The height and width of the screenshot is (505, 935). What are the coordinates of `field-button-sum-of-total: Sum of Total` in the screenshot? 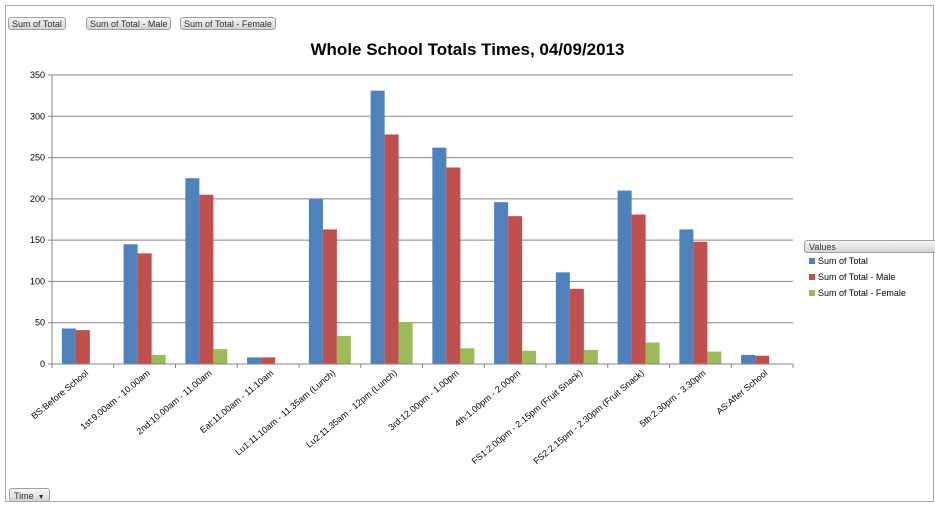 It's located at (37, 23).